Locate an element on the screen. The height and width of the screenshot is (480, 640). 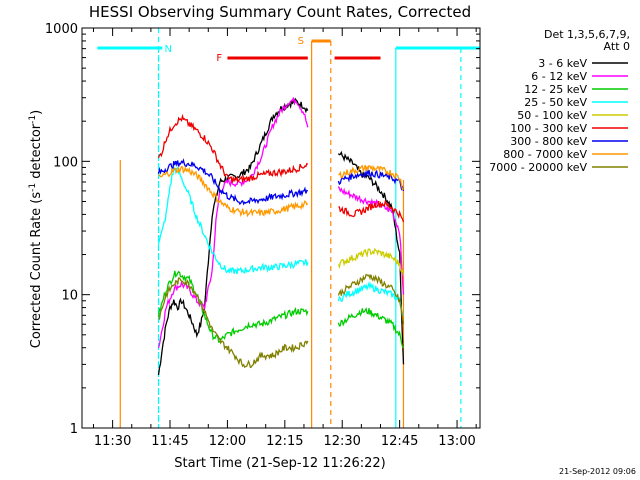
legend-label: 50 - 100 keV is located at coordinates (552, 115).